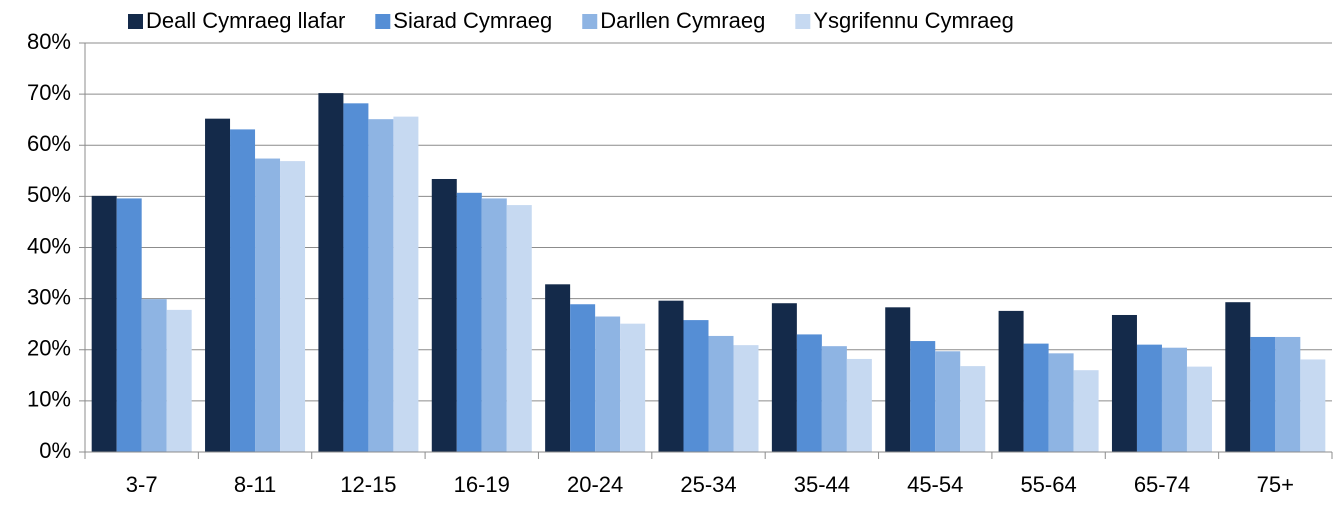 Image resolution: width=1340 pixels, height=506 pixels. What do you see at coordinates (142, 484) in the screenshot?
I see `x-tick-label: 3-7` at bounding box center [142, 484].